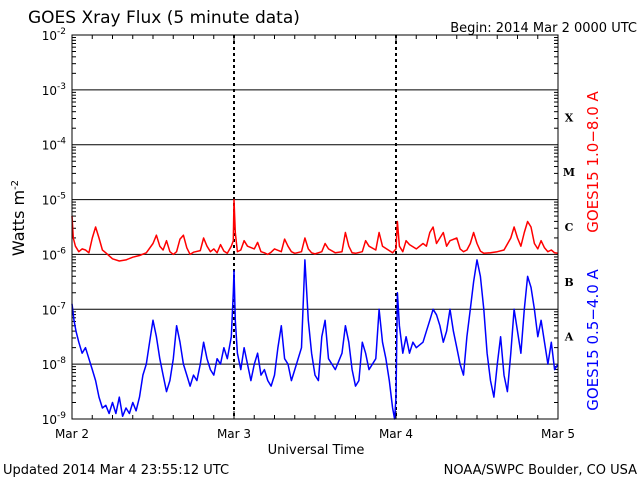  I want to click on y-tick-label-5: 10⁻⁷, so click(54, 309).